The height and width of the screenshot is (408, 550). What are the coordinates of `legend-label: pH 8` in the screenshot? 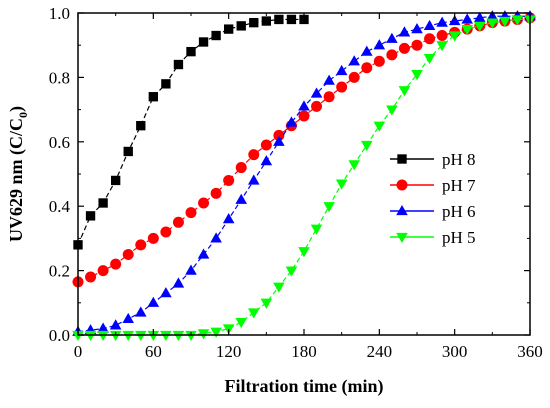 It's located at (459, 159).